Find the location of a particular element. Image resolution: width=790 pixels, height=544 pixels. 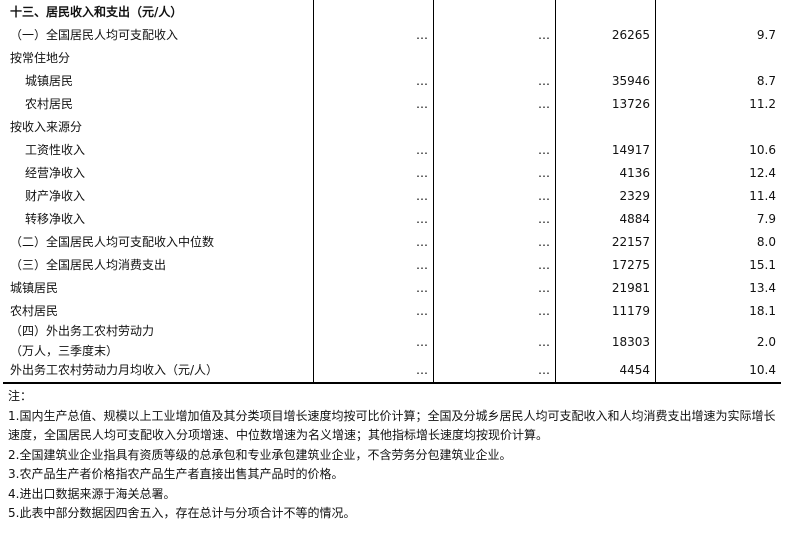

section-title: 十三、居民收入和支出（元/人） is located at coordinates (96, 12).